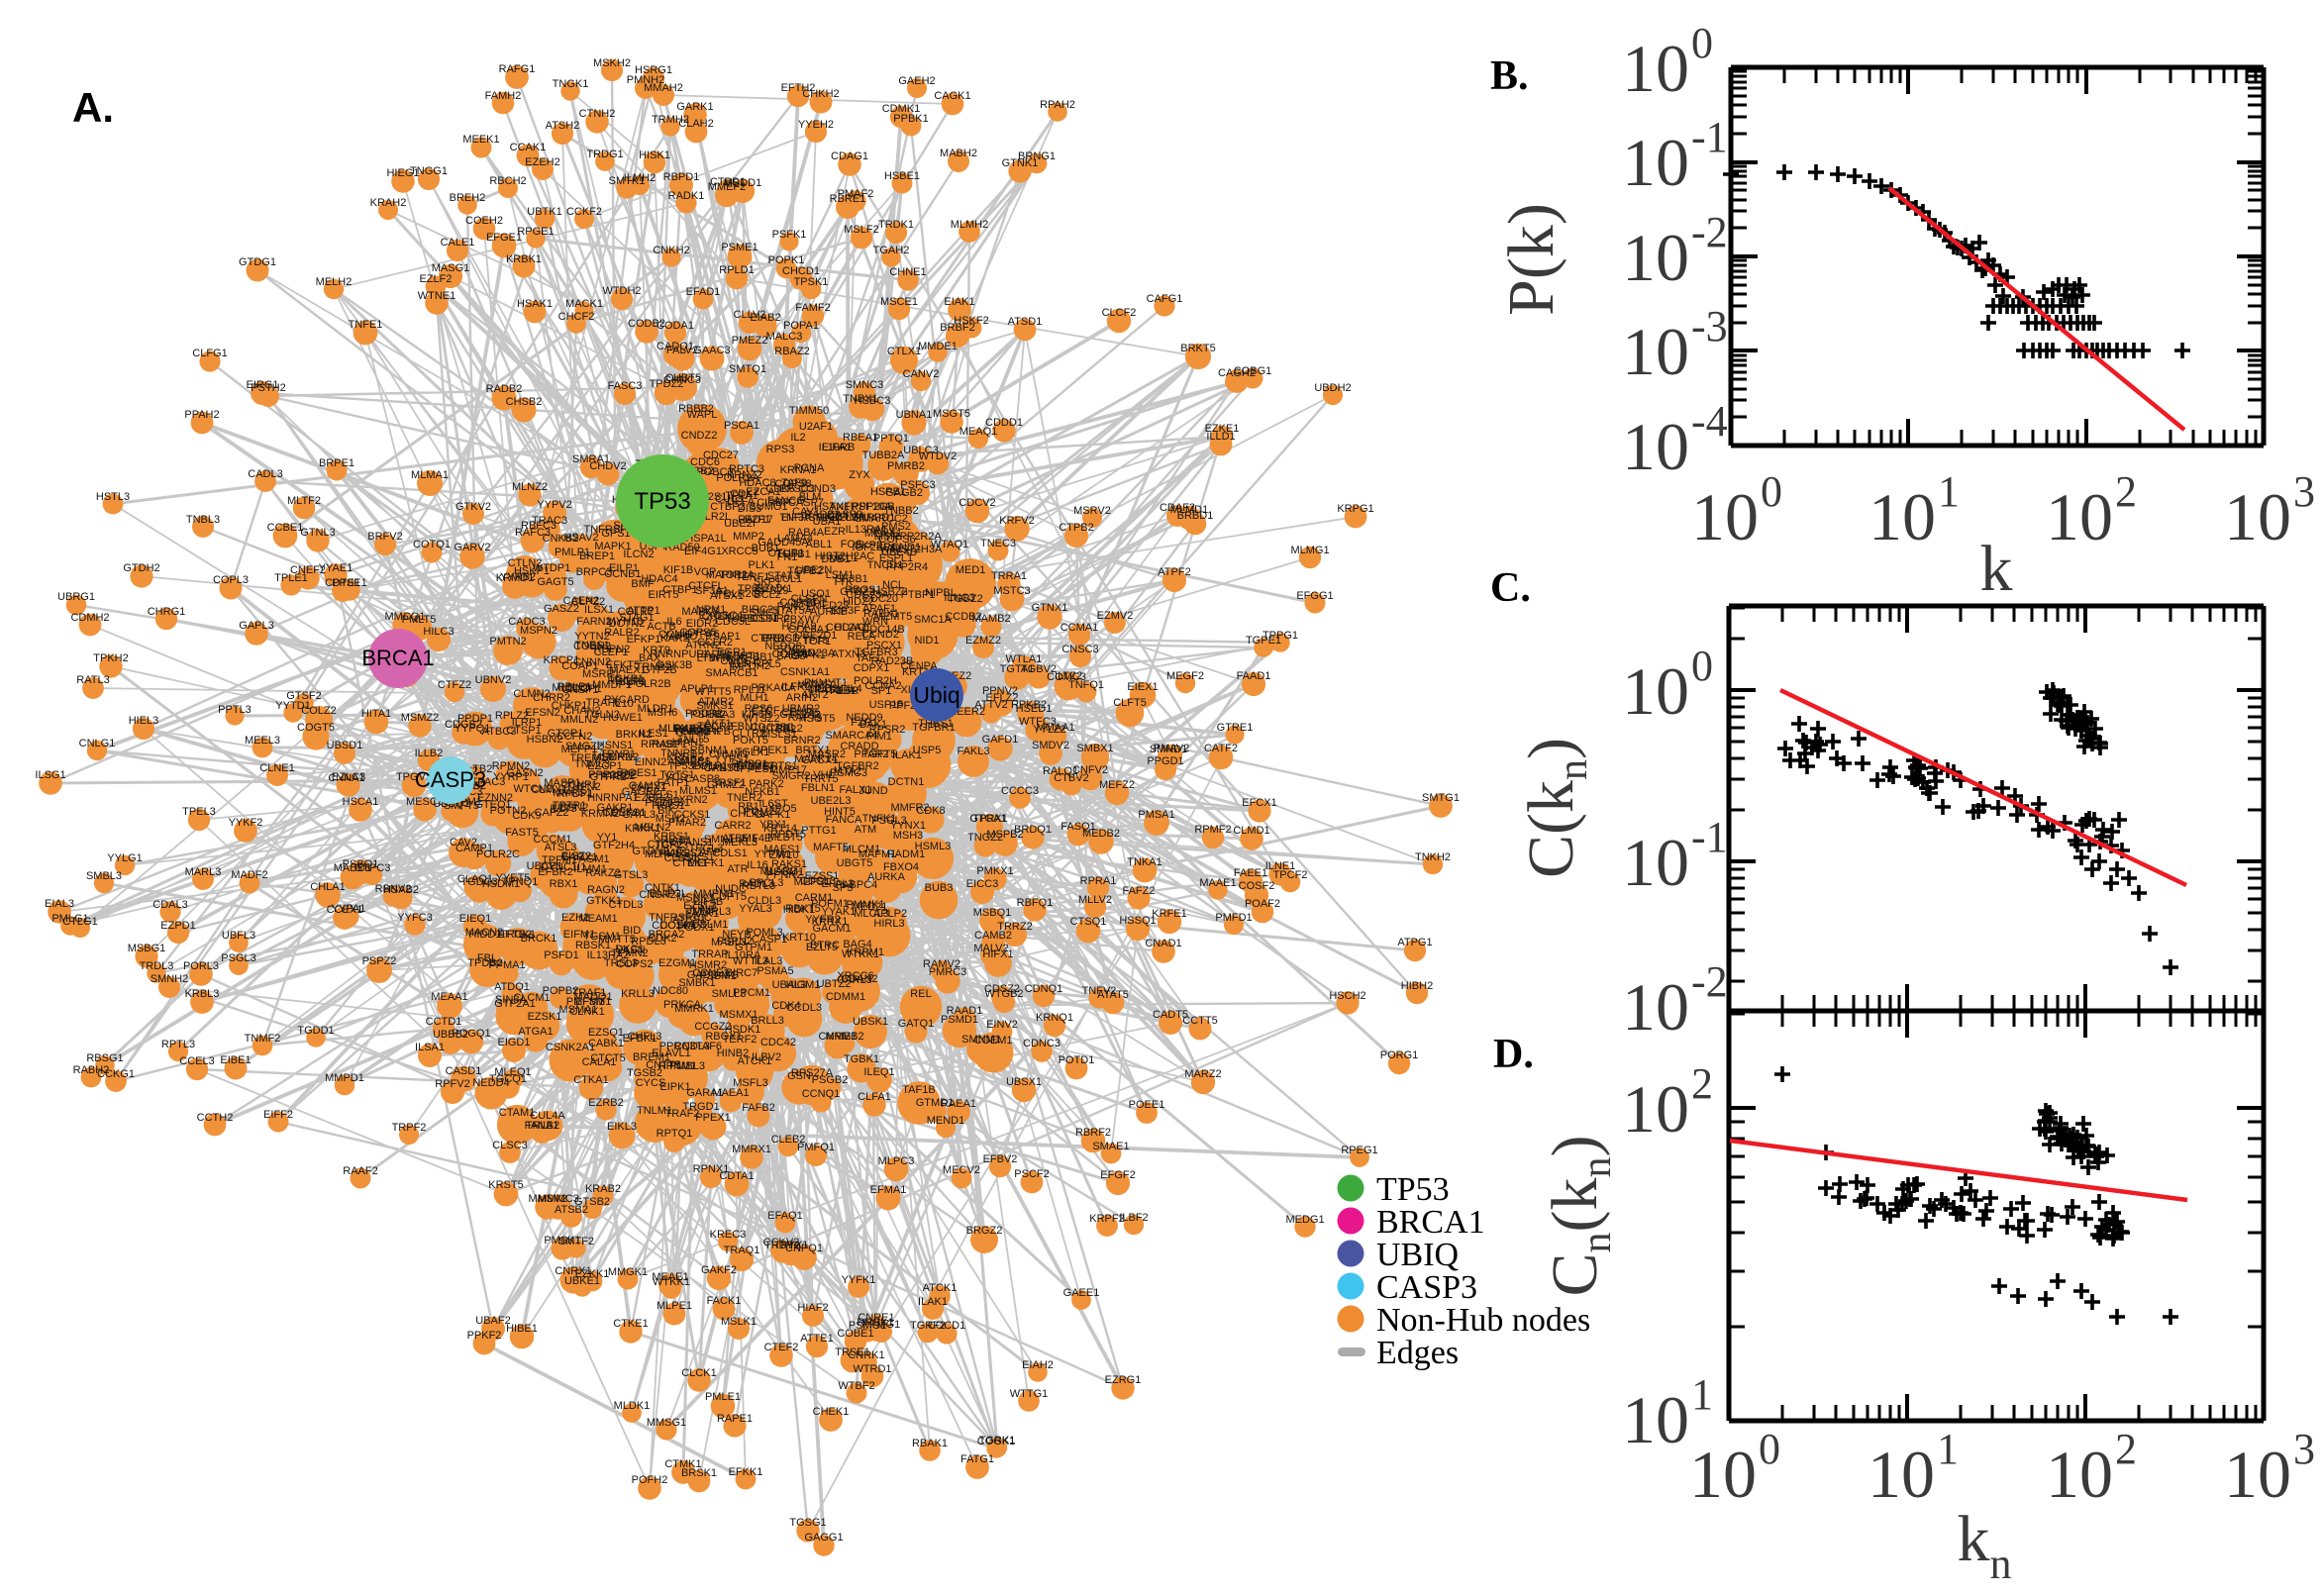 The height and width of the screenshot is (1596, 2323). Describe the element at coordinates (749, 509) in the screenshot. I see `svg-text: DIS3` at that location.